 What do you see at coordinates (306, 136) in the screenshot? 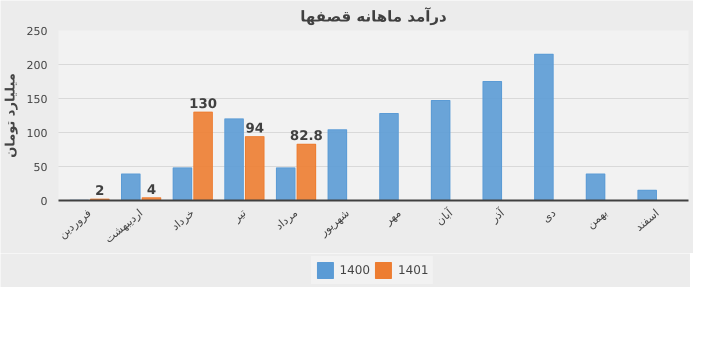
I see `data-label: 82.8` at bounding box center [306, 136].